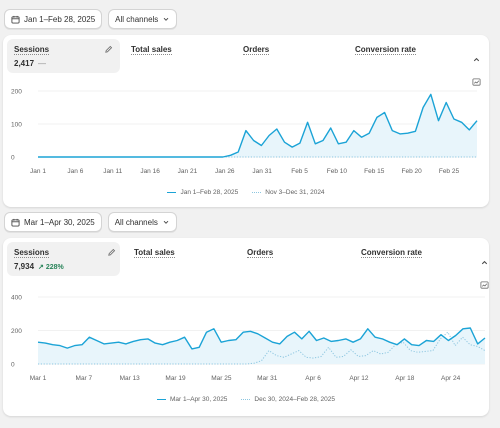  Describe the element at coordinates (60, 19) in the screenshot. I see `date-range-label: Jan 1–Feb 28, 2025` at that location.